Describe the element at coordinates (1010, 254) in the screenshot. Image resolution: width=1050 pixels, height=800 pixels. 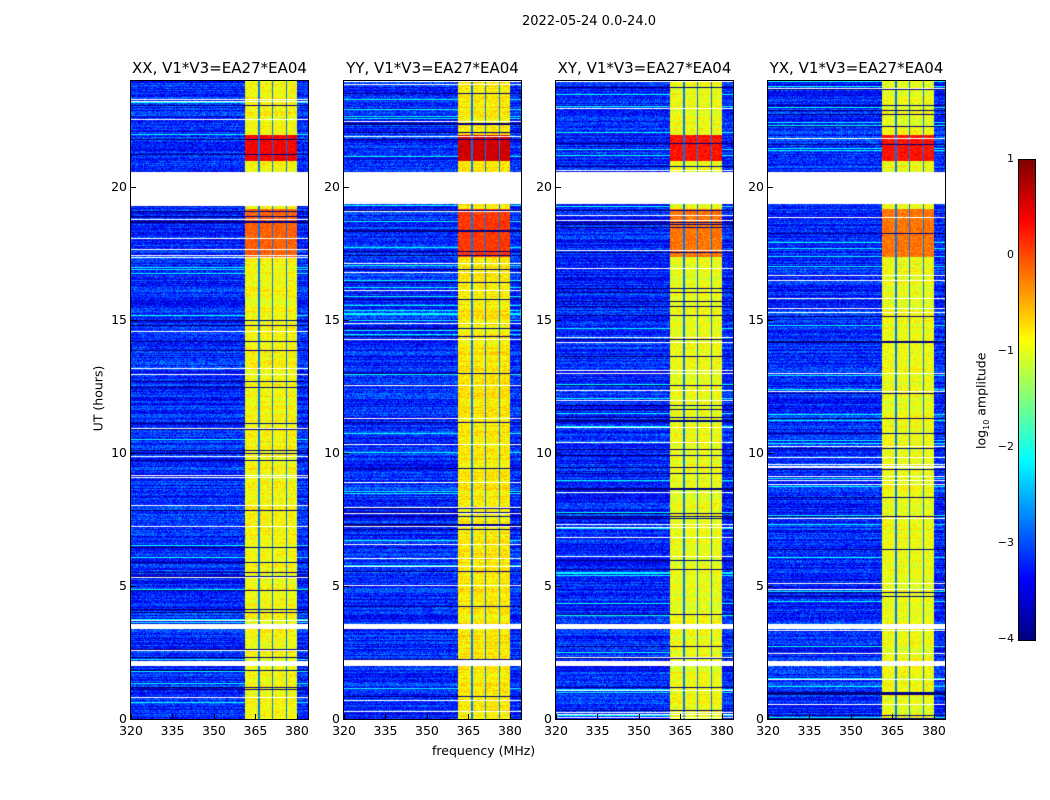
I see `colorbar-tick-label: 0` at that location.